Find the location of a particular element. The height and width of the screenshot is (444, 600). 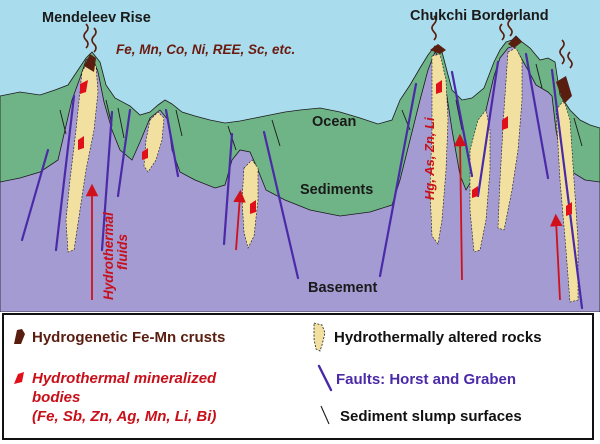

legend-crusts: Hydrogenetic Fe-Mn crusts is located at coordinates (129, 337).